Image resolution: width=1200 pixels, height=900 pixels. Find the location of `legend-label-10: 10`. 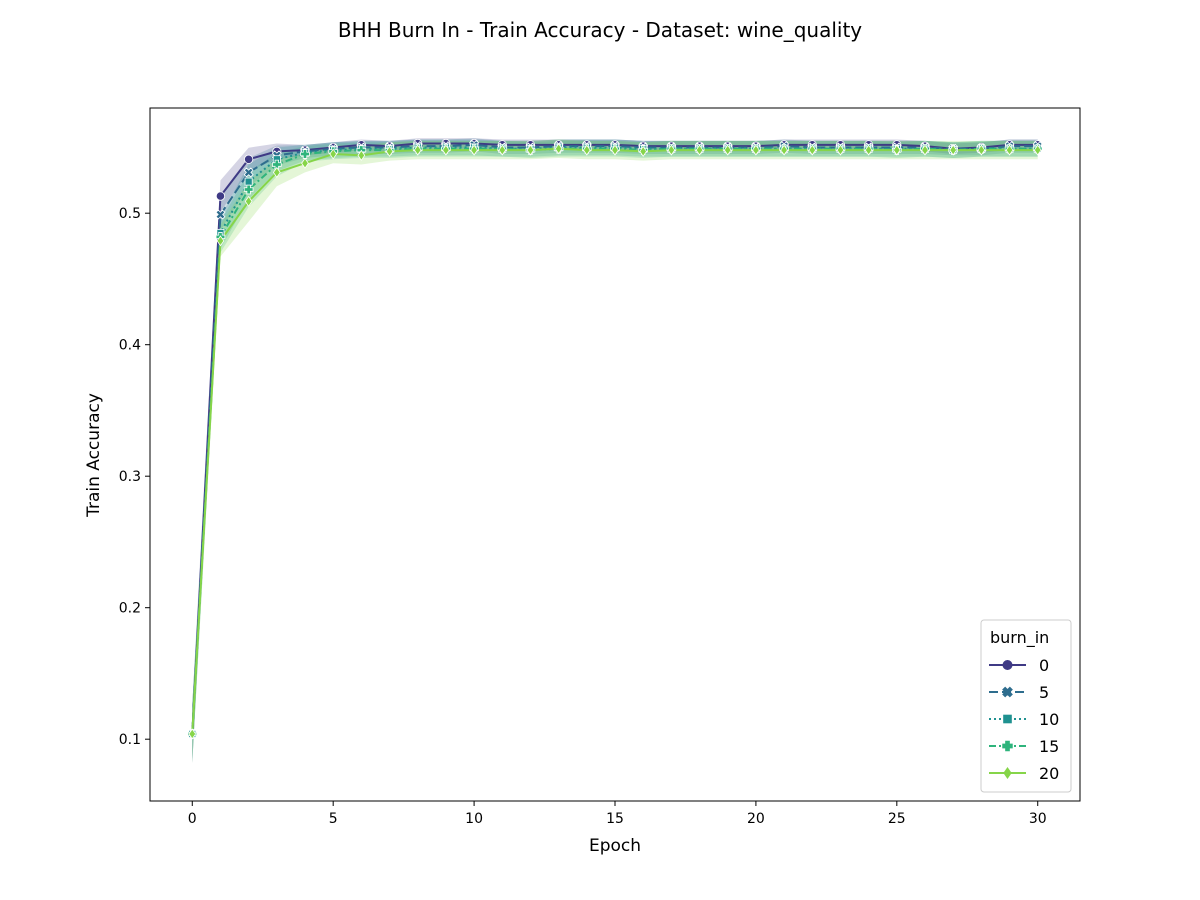

legend-label-10: 10 is located at coordinates (1049, 719).